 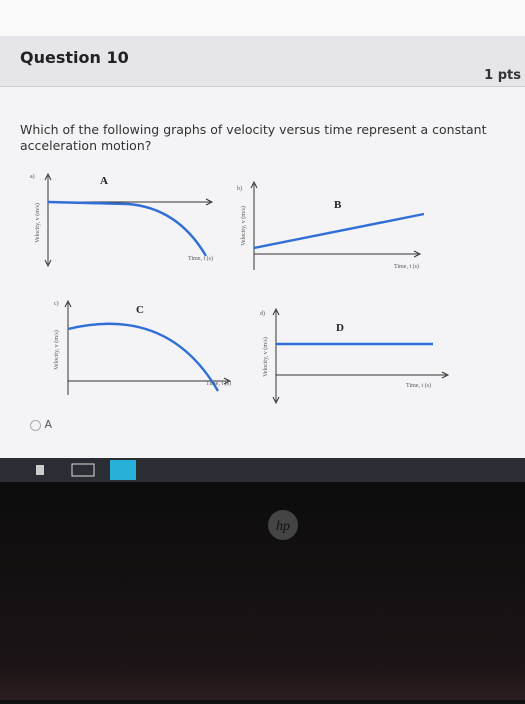 I want to click on graph-tag: b), so click(x=239, y=188).